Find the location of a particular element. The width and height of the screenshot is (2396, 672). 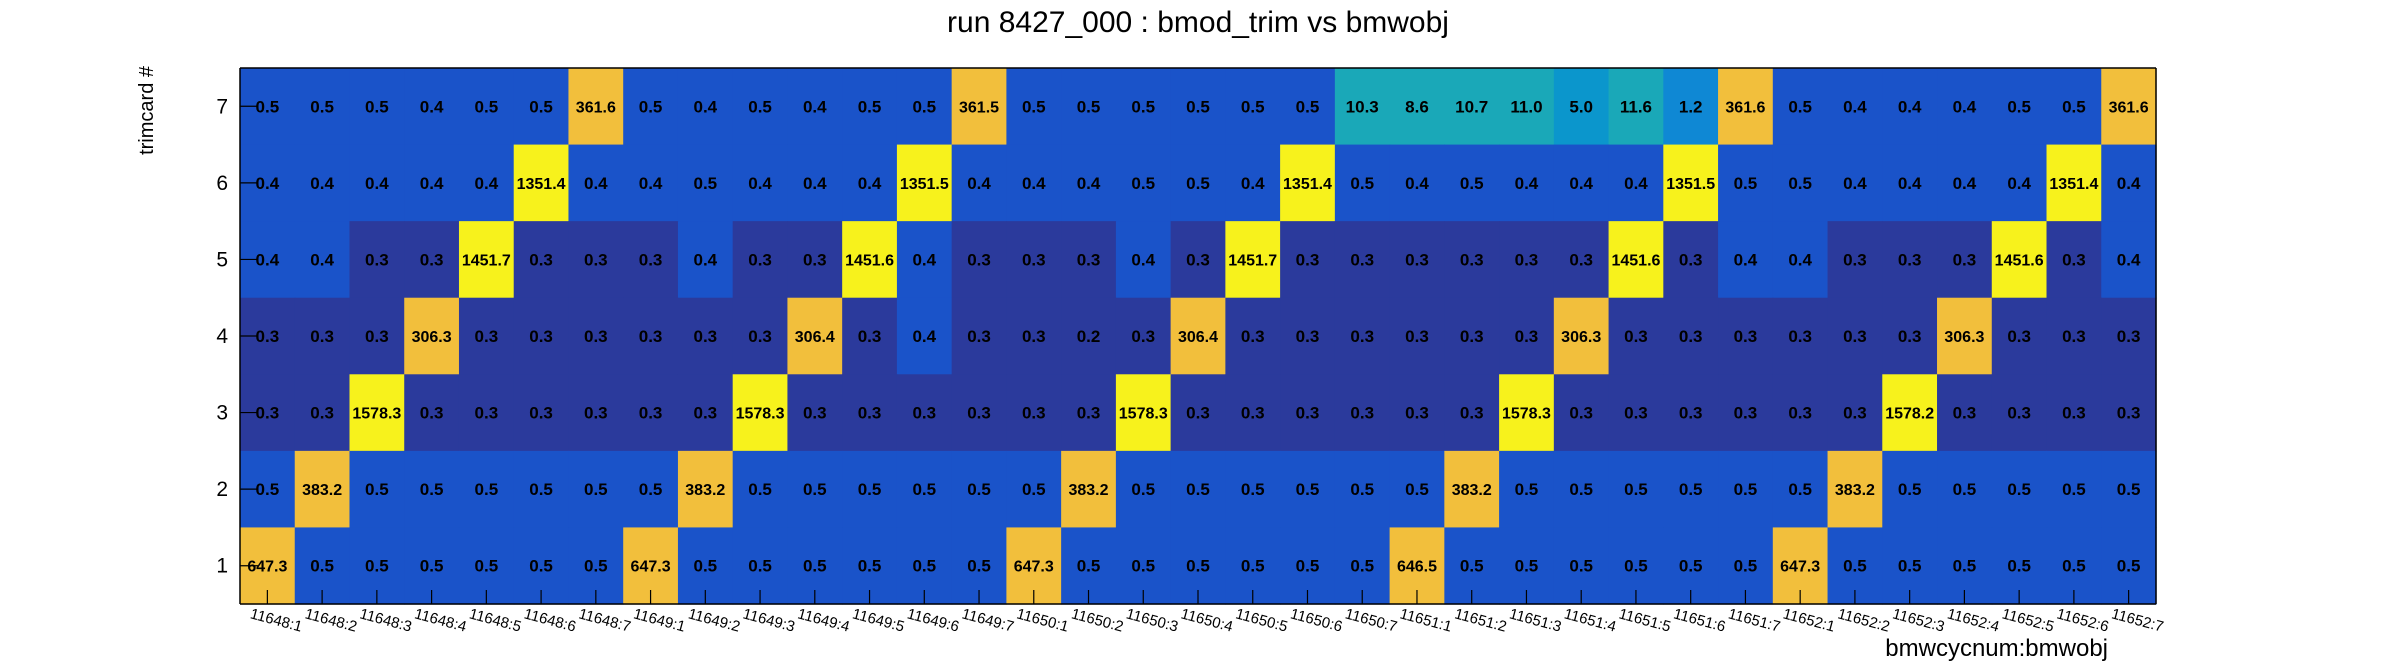

heatmap-cell-value: 1351.5 is located at coordinates (924, 184).